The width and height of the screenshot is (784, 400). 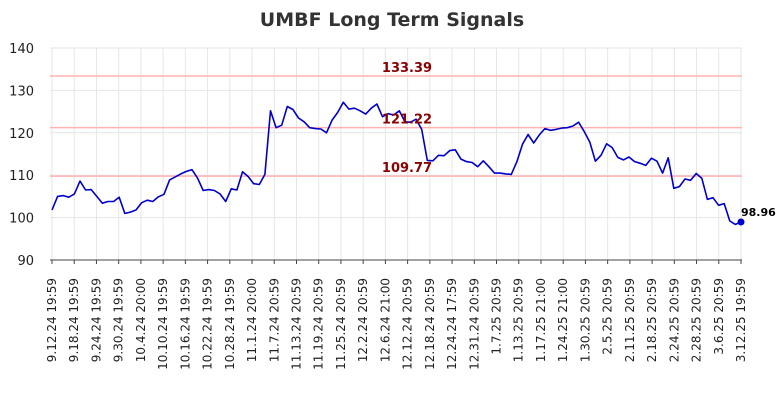 I want to click on y-tick-label: 140, so click(x=21, y=49).